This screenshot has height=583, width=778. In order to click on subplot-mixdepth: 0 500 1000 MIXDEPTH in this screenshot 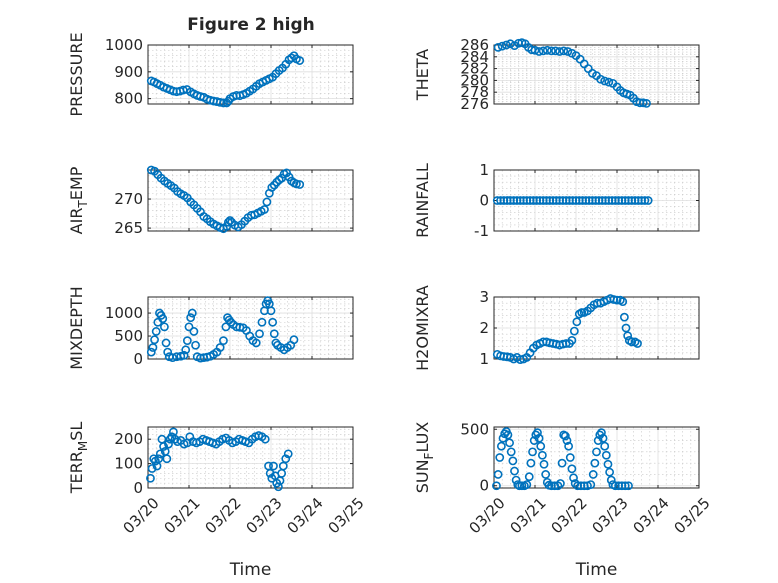, I will do `click(210, 328)`.